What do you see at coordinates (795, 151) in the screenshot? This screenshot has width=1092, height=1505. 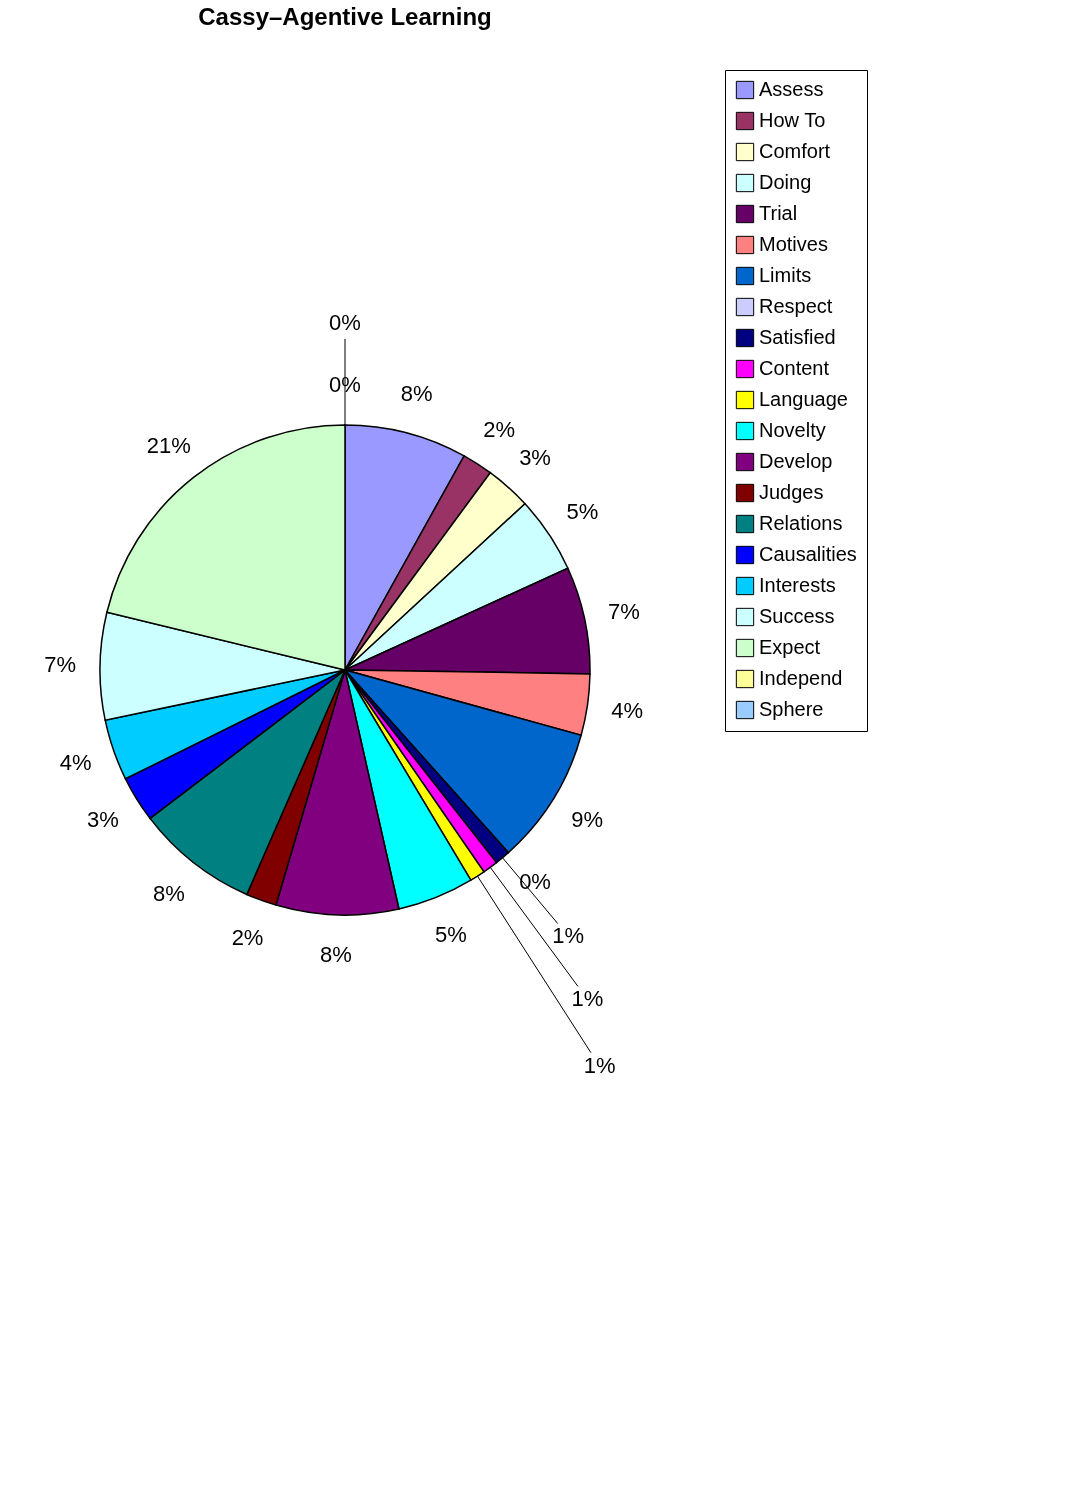 I see `legend-label: Comfort` at bounding box center [795, 151].